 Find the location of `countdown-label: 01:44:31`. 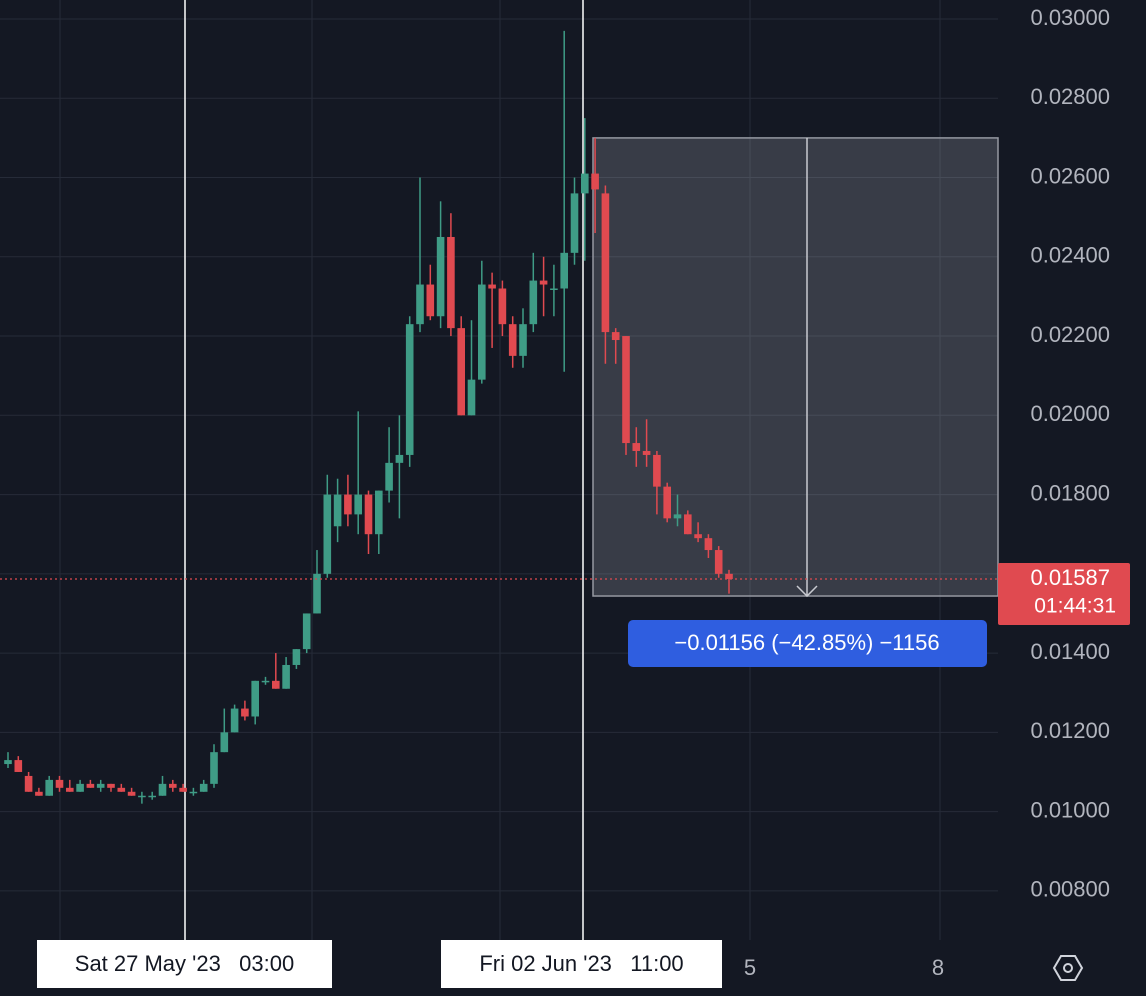

countdown-label: 01:44:31 is located at coordinates (1075, 606).